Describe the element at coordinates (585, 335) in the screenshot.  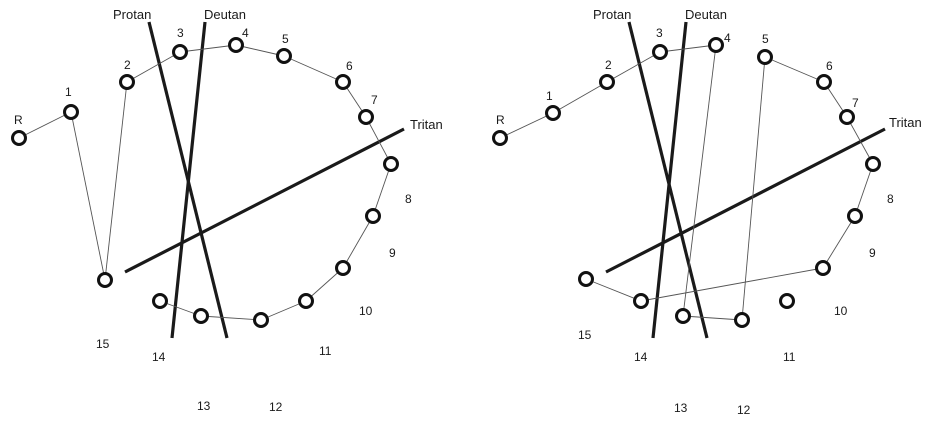
I see `right-cap-label-15: 15` at that location.